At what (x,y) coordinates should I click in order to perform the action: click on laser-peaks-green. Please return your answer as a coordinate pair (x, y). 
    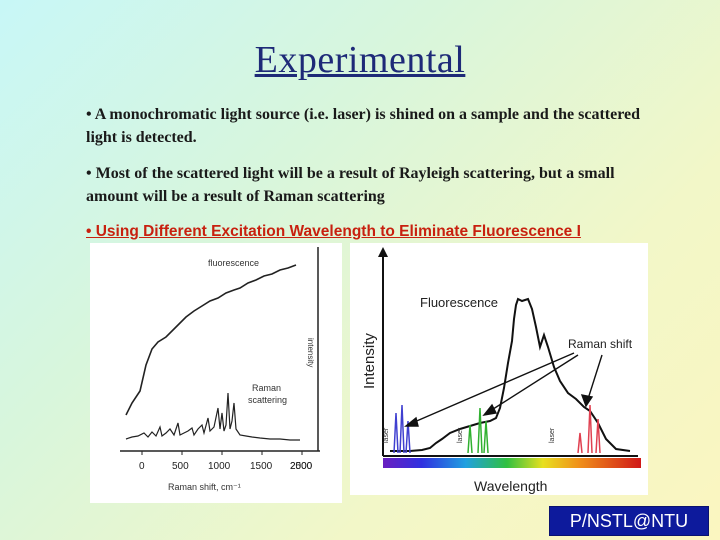
    Looking at the image, I should click on (478, 430).